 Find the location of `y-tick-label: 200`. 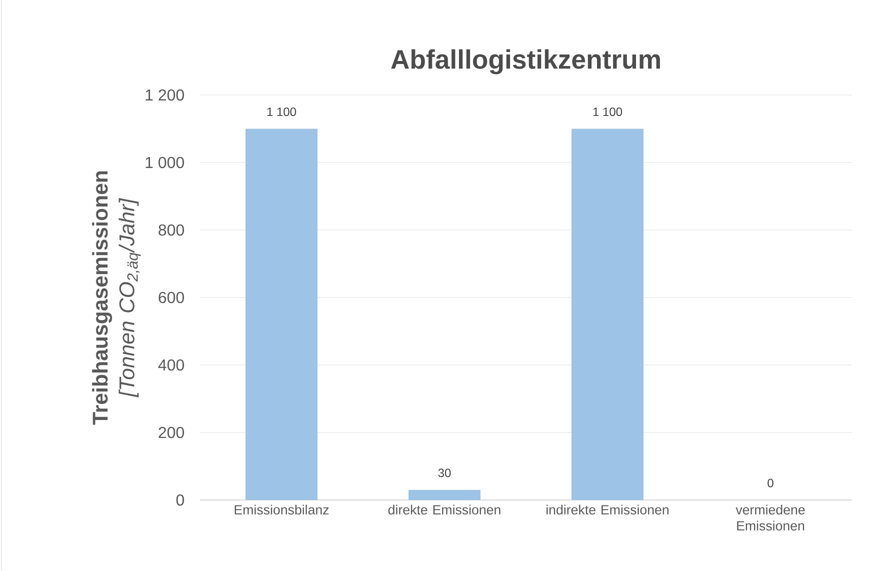

y-tick-label: 200 is located at coordinates (171, 432).